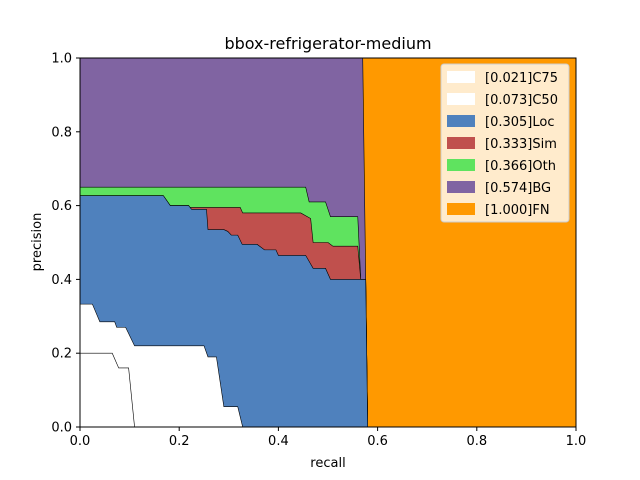 The height and width of the screenshot is (480, 640). What do you see at coordinates (521, 100) in the screenshot?
I see `legend-label-0-073-c50: [0.073]C50` at bounding box center [521, 100].